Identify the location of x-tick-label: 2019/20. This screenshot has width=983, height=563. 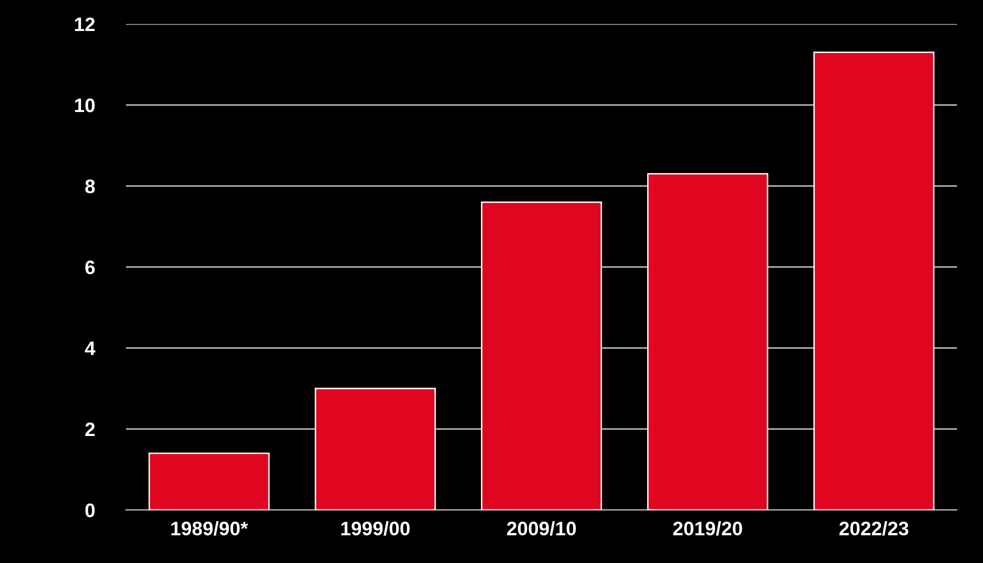
(707, 528).